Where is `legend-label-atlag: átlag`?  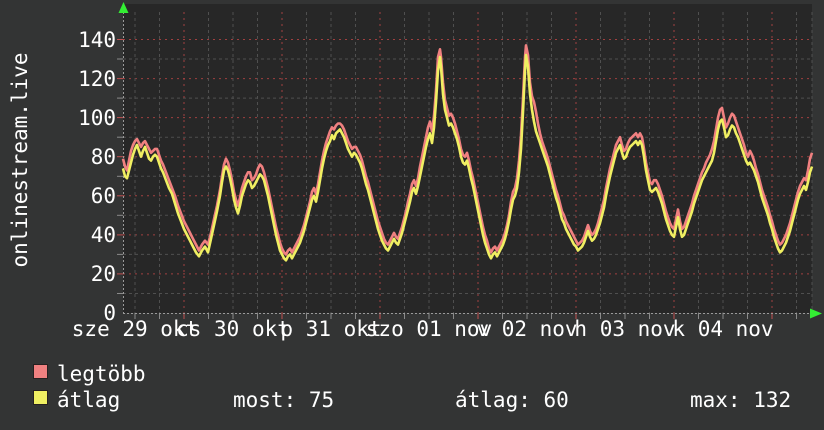 legend-label-atlag: átlag is located at coordinates (89, 400).